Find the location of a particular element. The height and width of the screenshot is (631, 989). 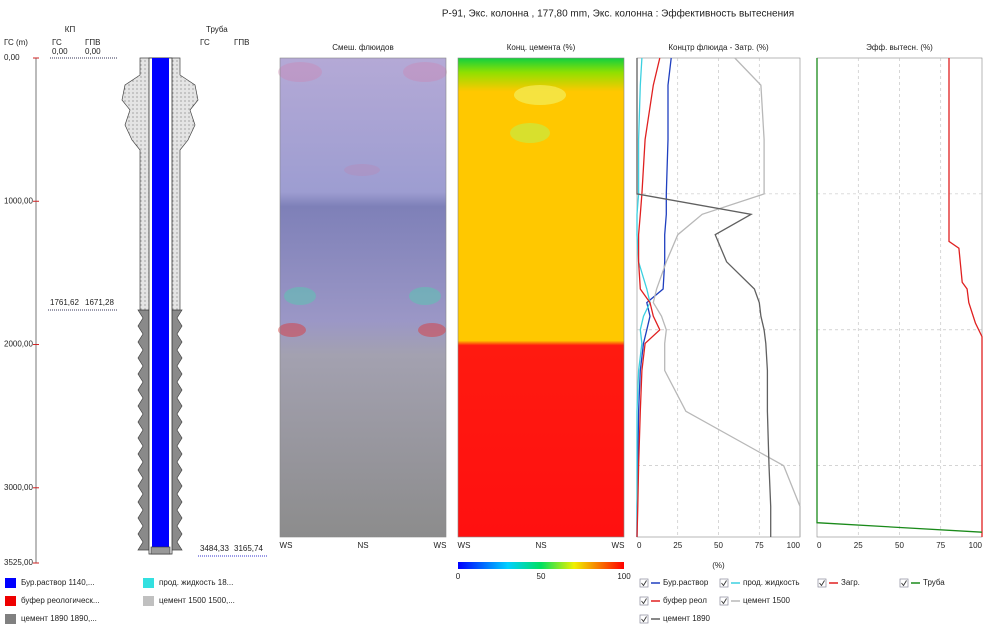

colorbar-tick-label: 100 is located at coordinates (624, 576).